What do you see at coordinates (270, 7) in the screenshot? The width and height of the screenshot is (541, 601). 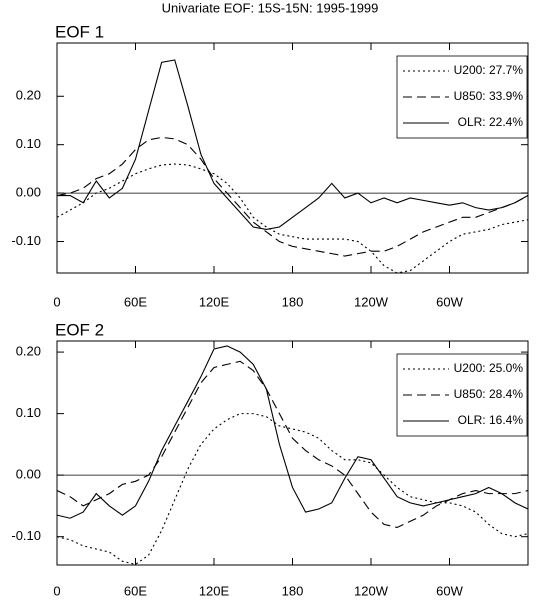 I see `figure-title: Univariate EOF: 15S-15N: 1995-1999` at bounding box center [270, 7].